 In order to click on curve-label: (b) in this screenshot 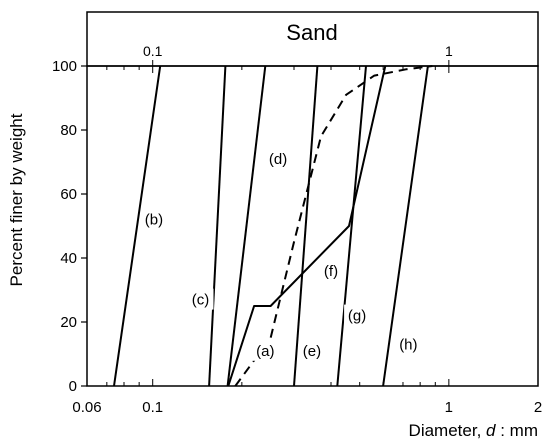, I will do `click(154, 220)`.